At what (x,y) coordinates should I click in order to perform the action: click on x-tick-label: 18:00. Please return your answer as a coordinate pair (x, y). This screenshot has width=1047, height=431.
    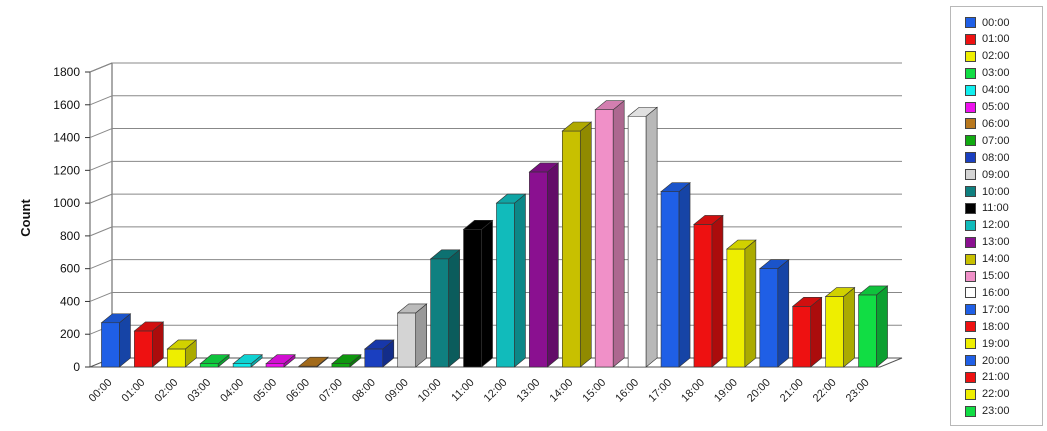
    Looking at the image, I should click on (693, 391).